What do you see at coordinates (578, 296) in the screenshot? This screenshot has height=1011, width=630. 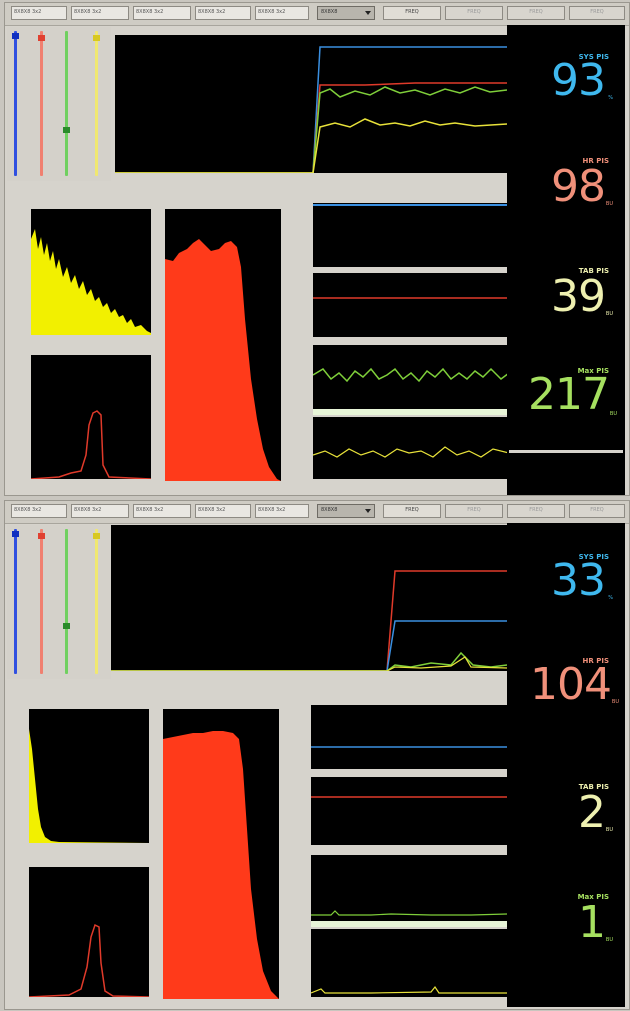 I see `readout-value: 39` at bounding box center [578, 296].